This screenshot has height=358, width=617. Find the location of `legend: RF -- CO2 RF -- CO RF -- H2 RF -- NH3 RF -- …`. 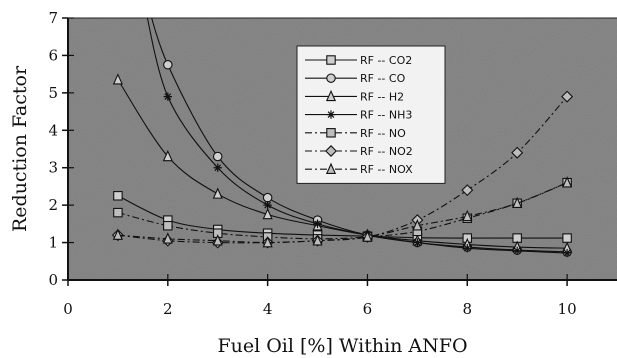

legend: RF -- CO2 RF -- CO RF -- H2 RF -- NH3 RF -- … is located at coordinates (371, 114).